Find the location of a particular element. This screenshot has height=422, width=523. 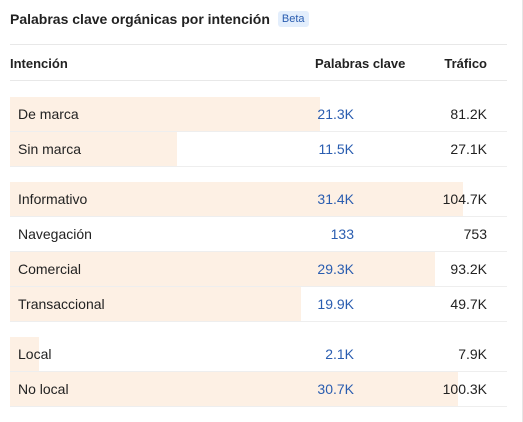

keywords-link: 29.3K is located at coordinates (335, 269).